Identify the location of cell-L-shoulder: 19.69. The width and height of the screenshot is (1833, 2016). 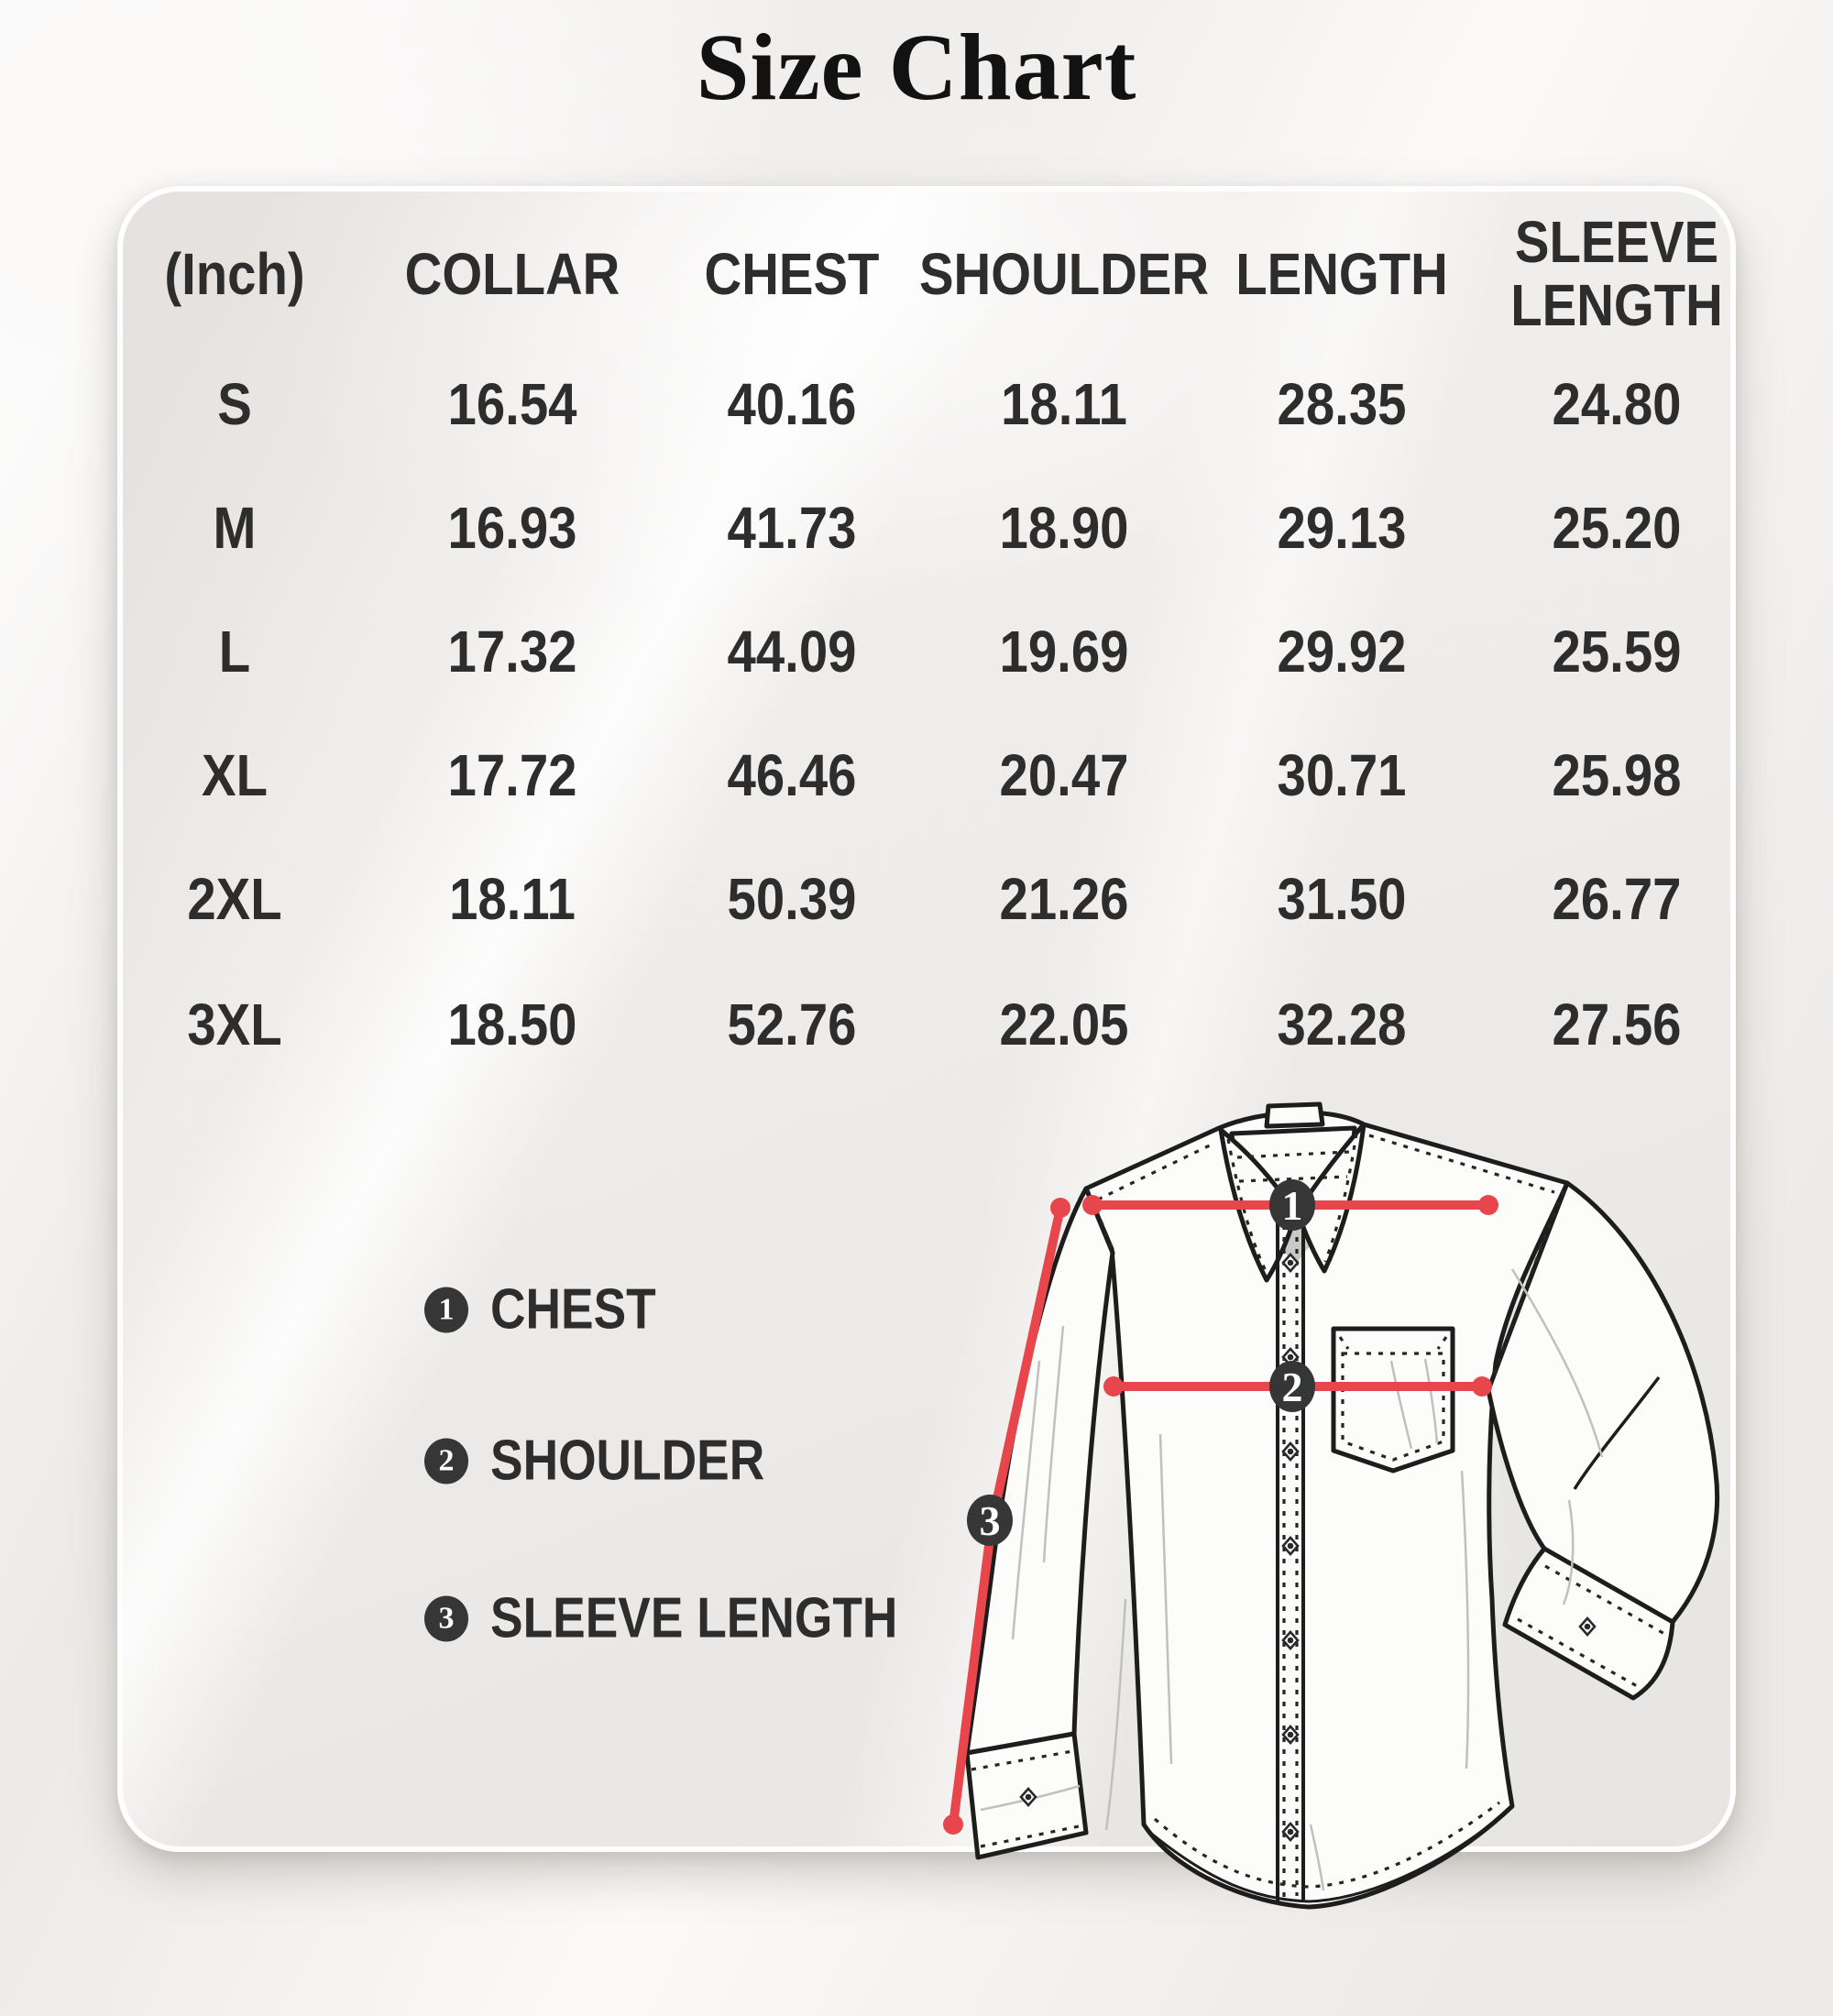
(1064, 652).